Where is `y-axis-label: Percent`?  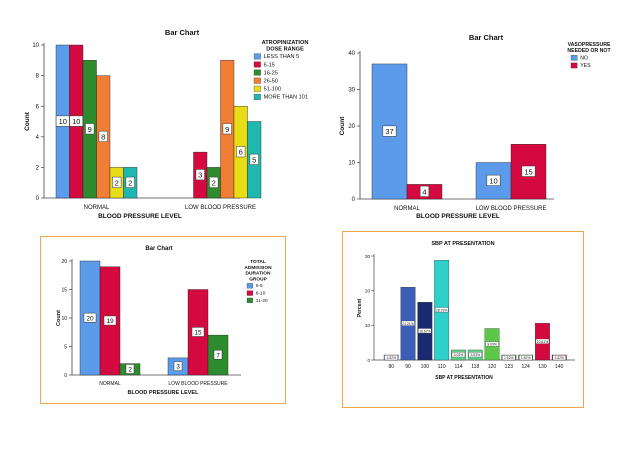
y-axis-label: Percent is located at coordinates (360, 307).